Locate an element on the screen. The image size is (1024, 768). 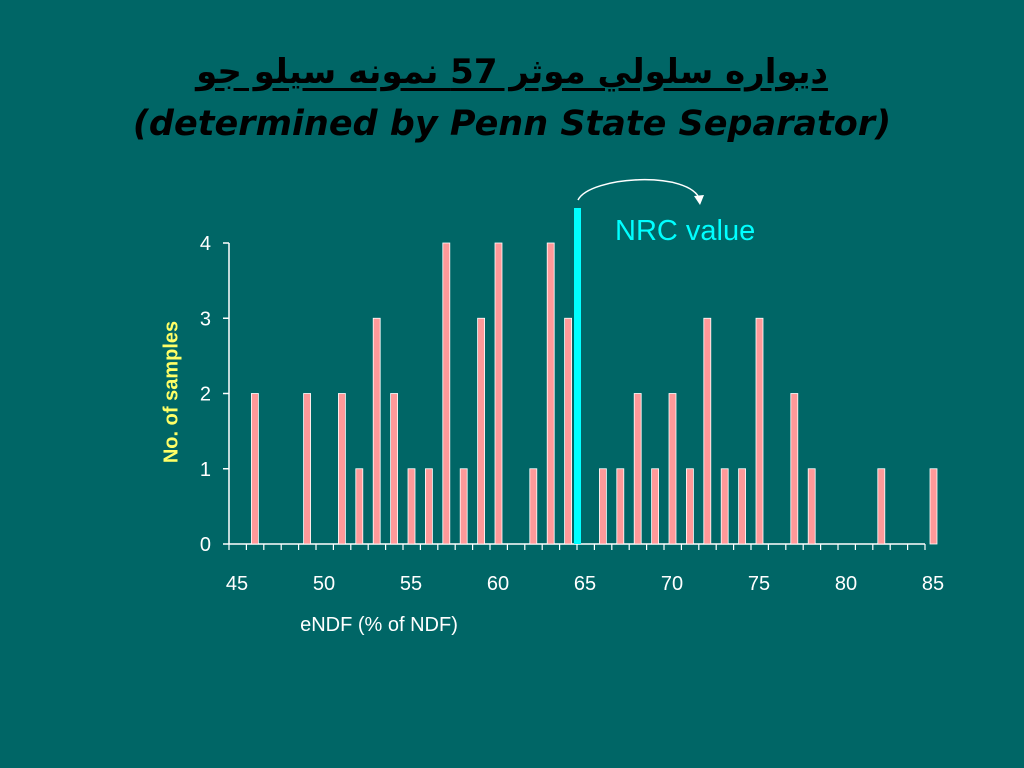
nrc-arrow-arc is located at coordinates (639, 189).